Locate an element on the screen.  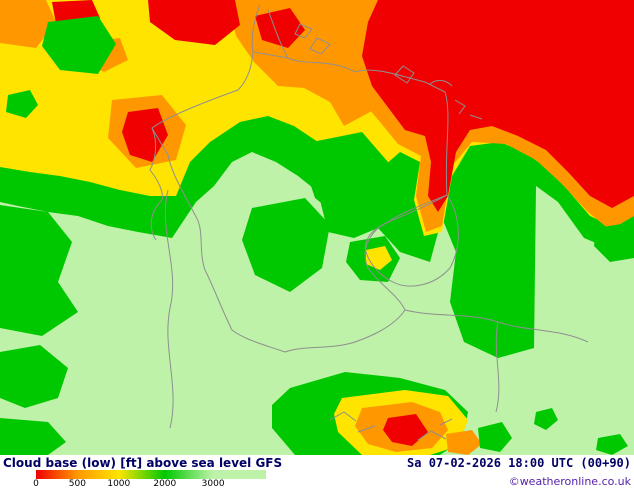
region-green-right-edge is located at coordinates (614, 242).